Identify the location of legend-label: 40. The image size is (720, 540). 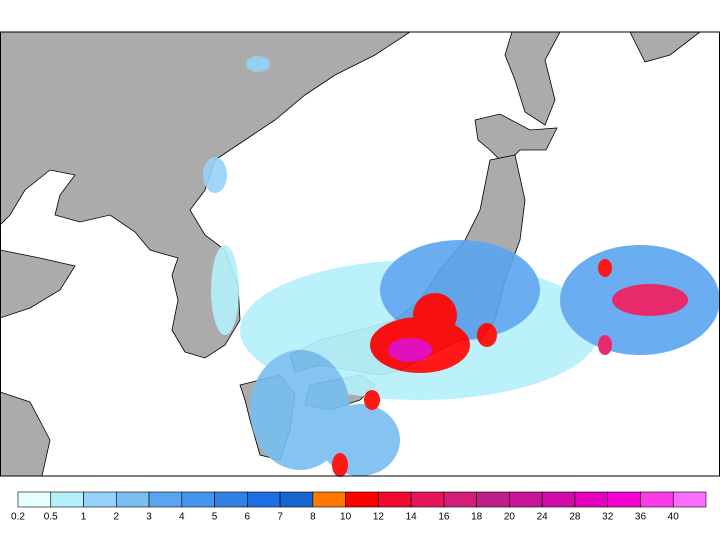
(674, 517).